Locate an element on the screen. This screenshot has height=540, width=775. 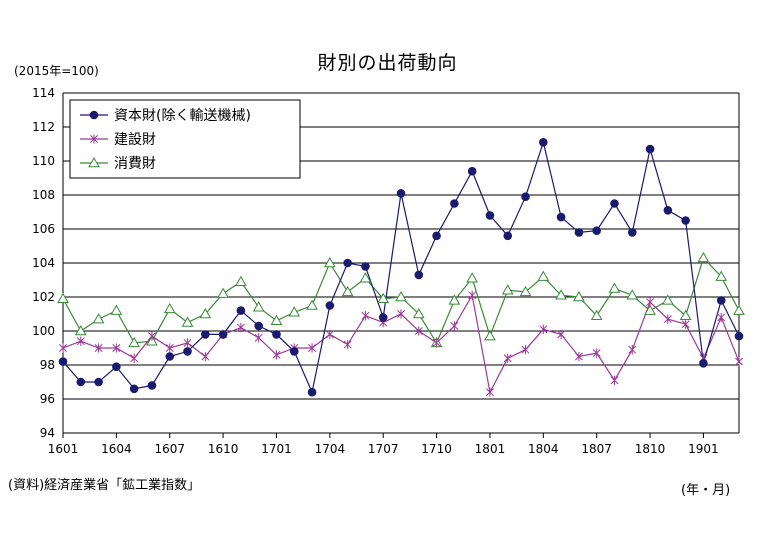
source-note: (資料)経済産業省「鉱工業指数」 is located at coordinates (104, 485).